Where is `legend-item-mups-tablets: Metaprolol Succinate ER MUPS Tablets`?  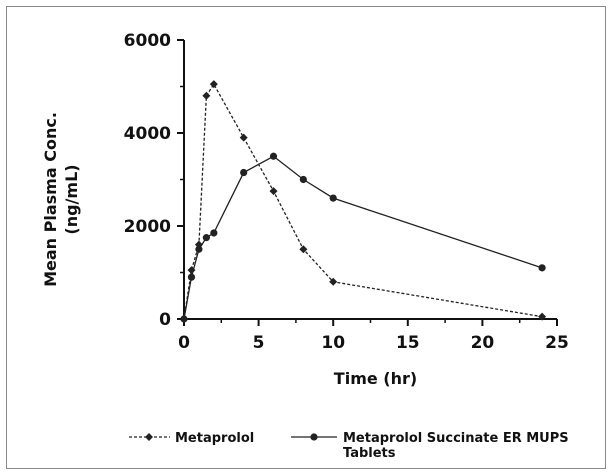
legend-item-mups-tablets: Metaprolol Succinate ER MUPS Tablets is located at coordinates (430, 446).